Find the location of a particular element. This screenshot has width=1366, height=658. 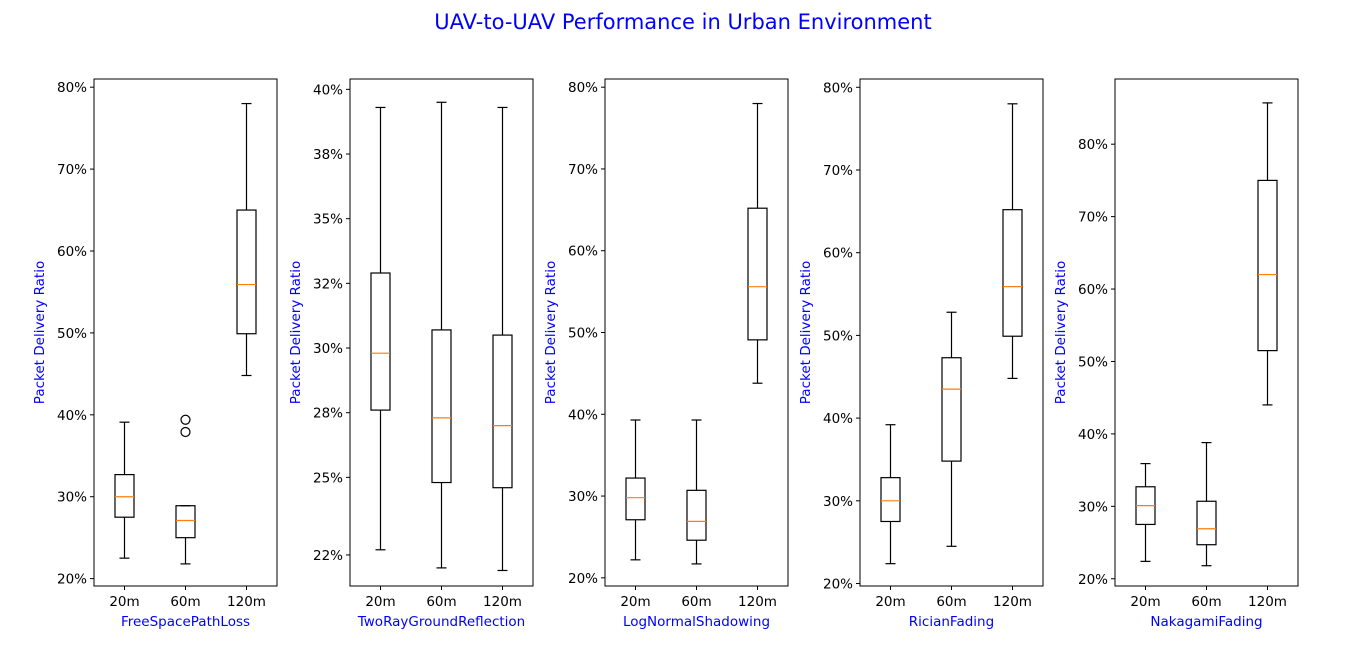

y-tick-label: 28% is located at coordinates (328, 414).